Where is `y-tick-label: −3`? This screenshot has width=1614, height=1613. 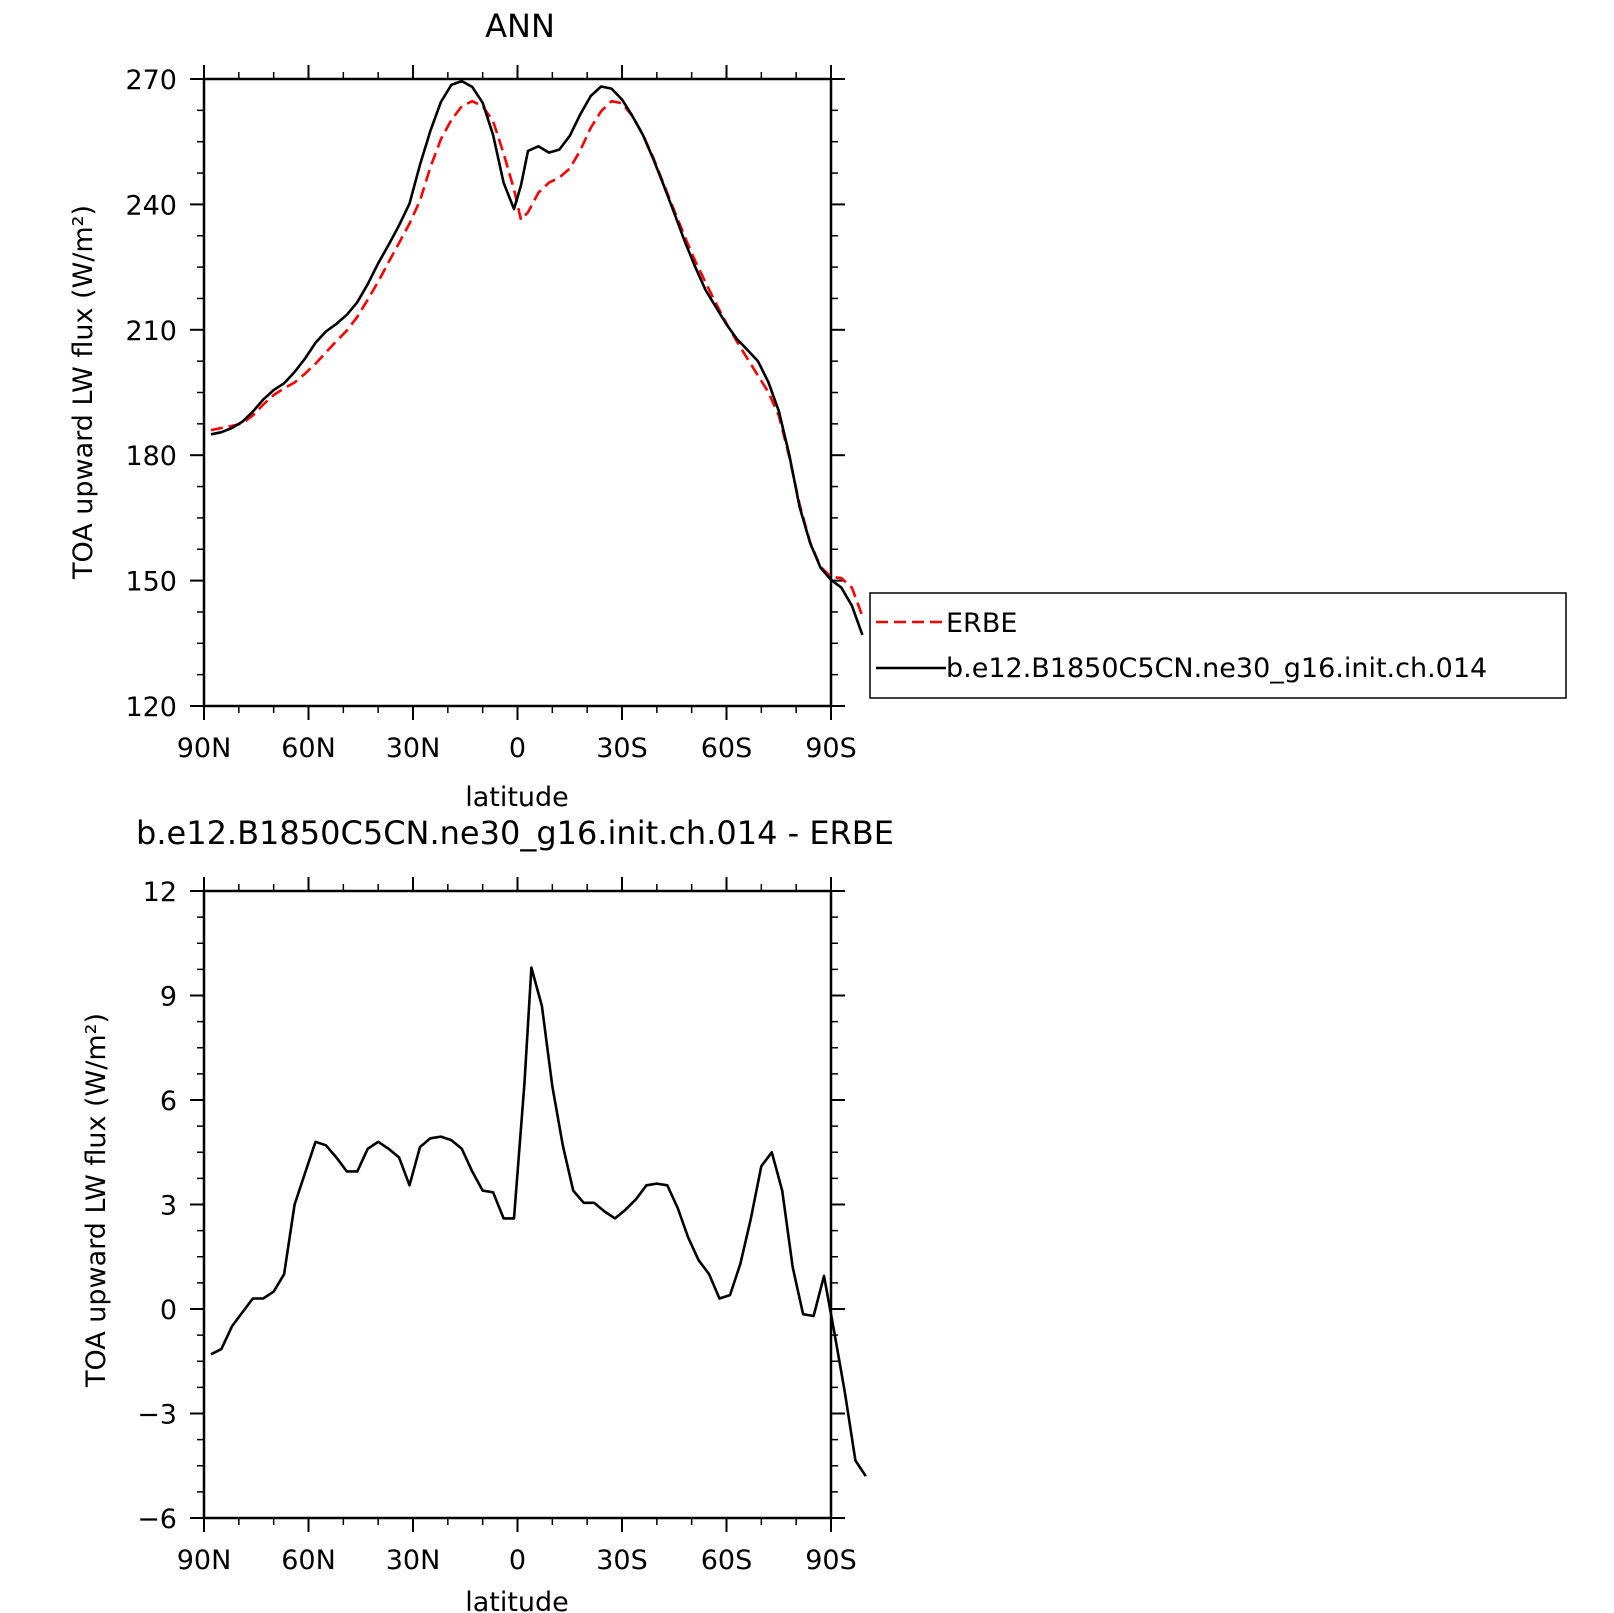
y-tick-label: −3 is located at coordinates (157, 1415).